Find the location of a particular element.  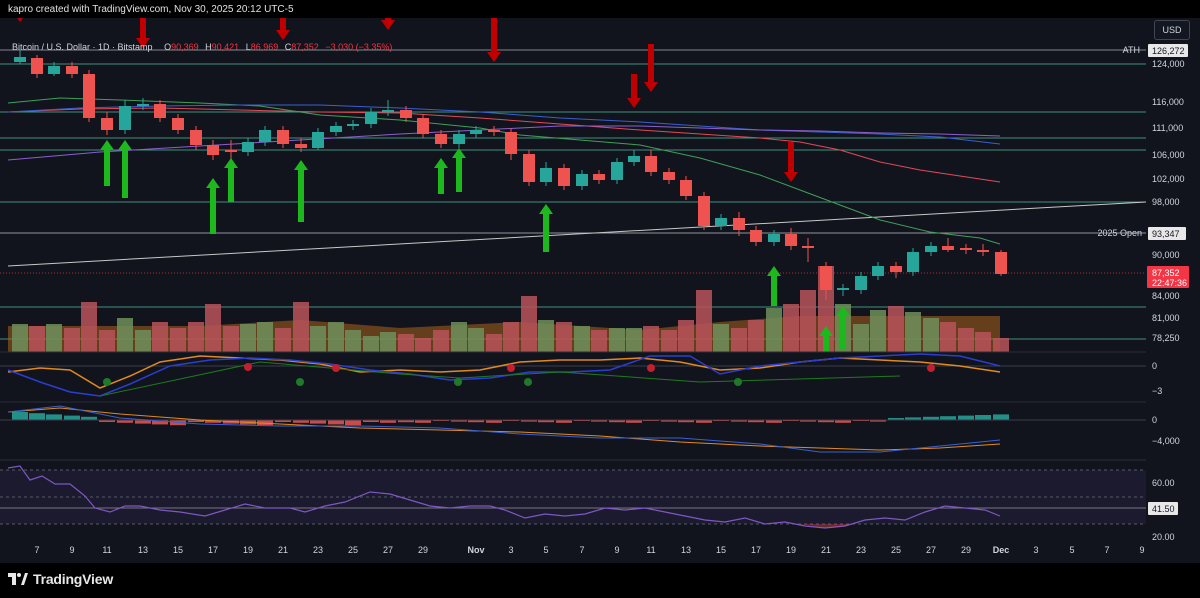

time-label: Nov is located at coordinates (475, 550).